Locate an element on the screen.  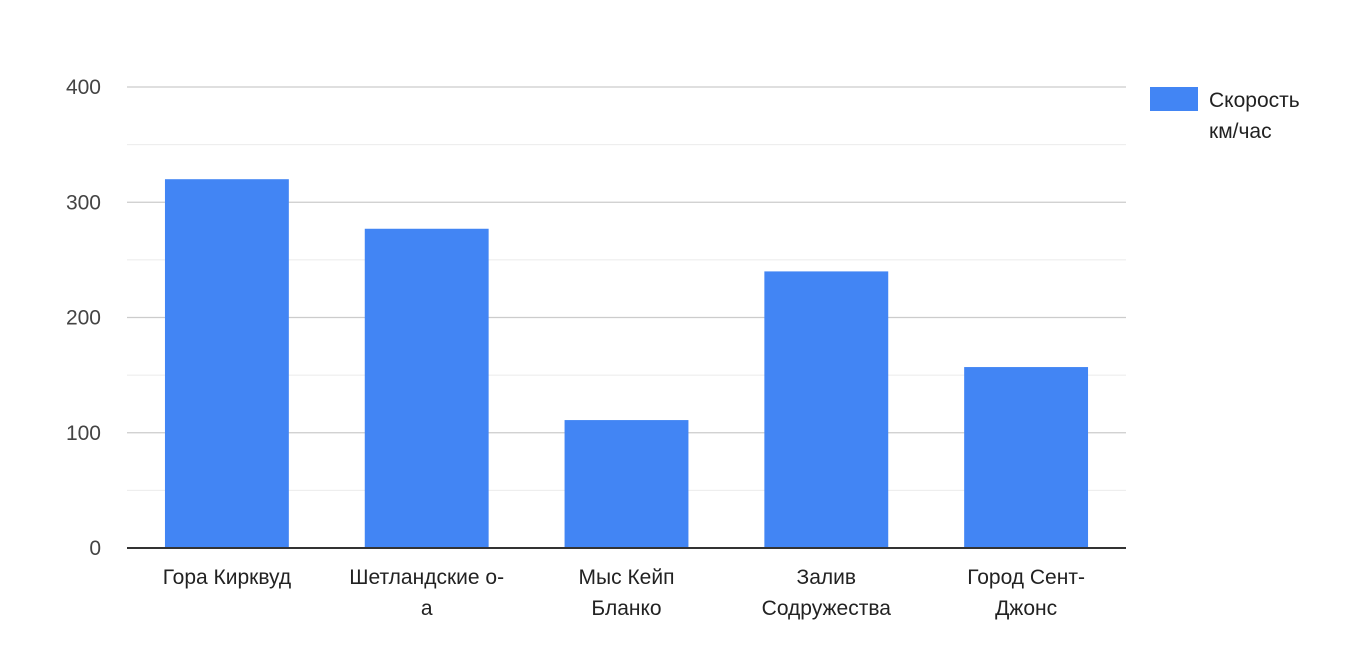
legend-swatch is located at coordinates (1174, 99).